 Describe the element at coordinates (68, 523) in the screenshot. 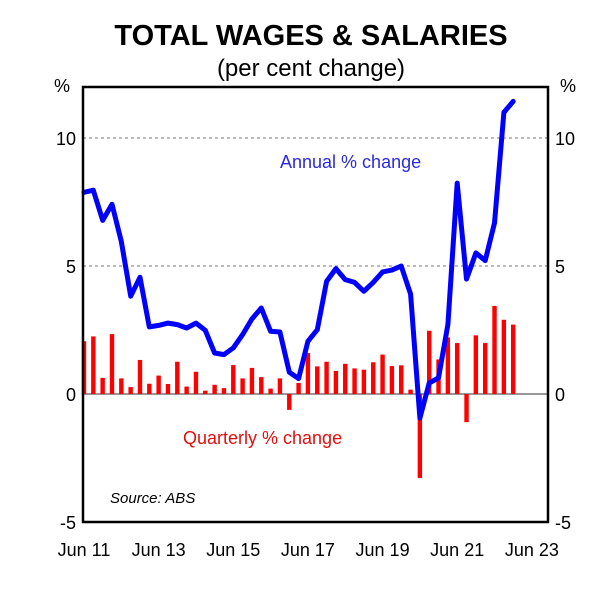

I see `y-tick-label-left: -5` at that location.